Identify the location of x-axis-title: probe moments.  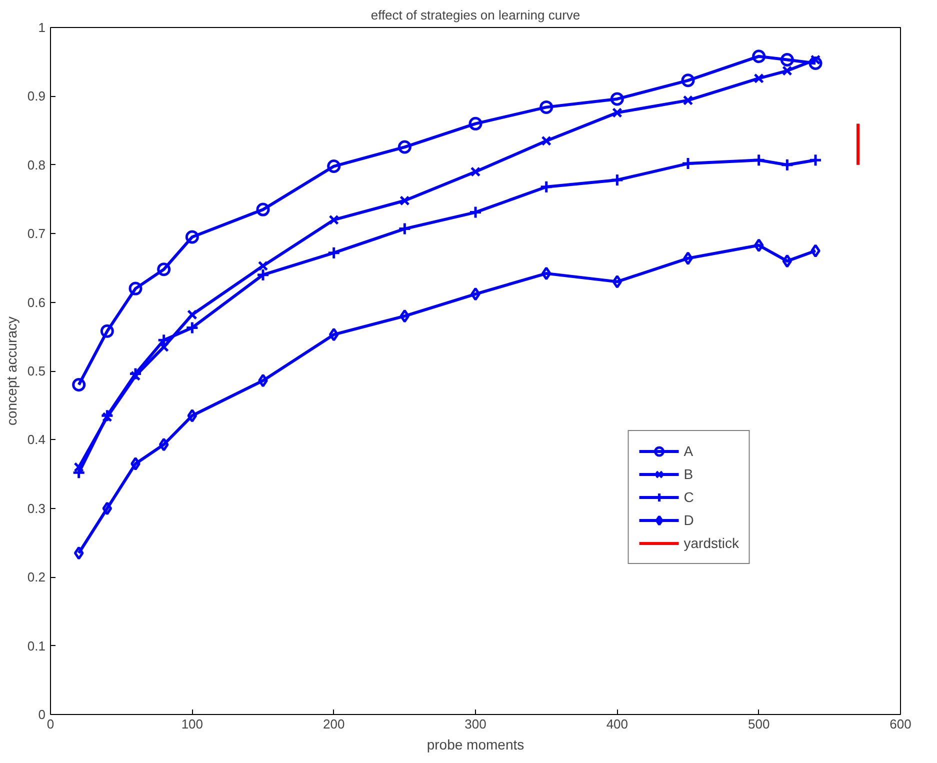
(475, 744).